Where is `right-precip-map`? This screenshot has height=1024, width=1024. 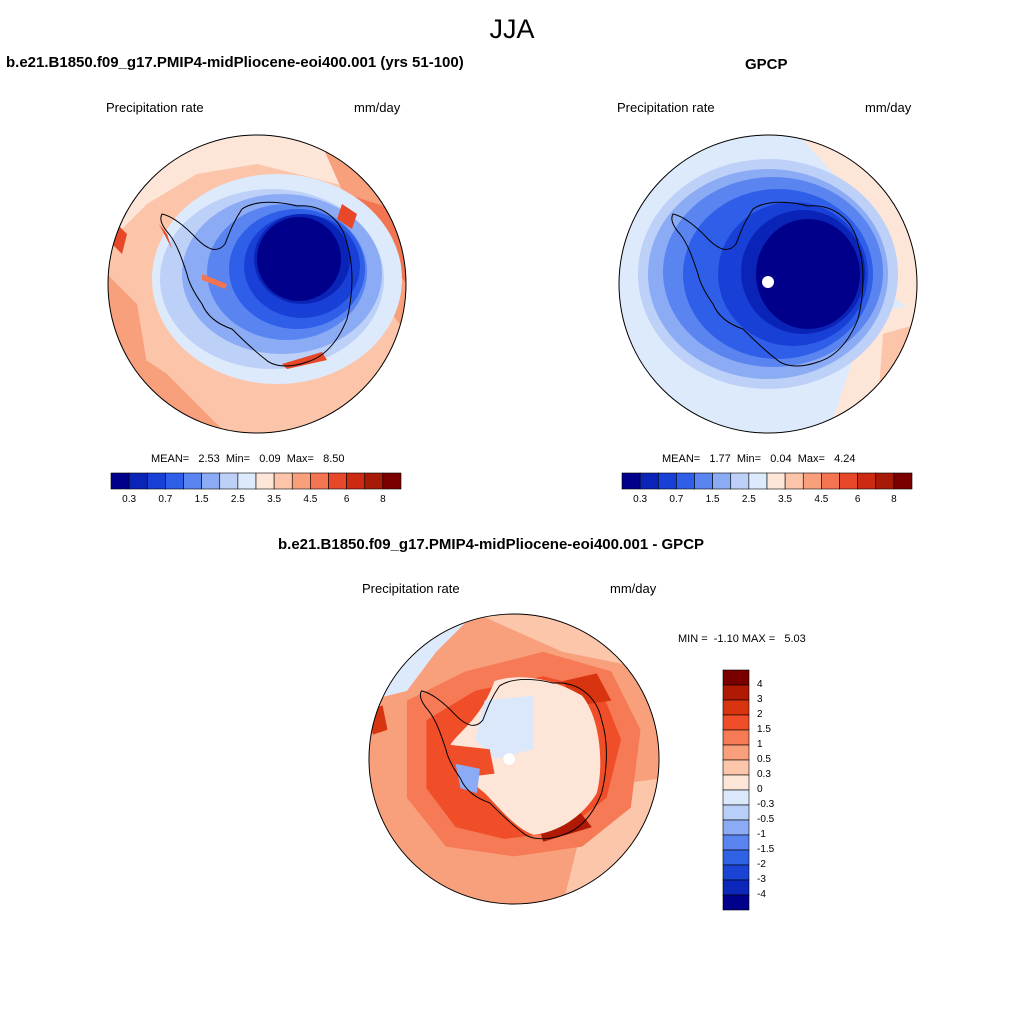 right-precip-map is located at coordinates (768, 284).